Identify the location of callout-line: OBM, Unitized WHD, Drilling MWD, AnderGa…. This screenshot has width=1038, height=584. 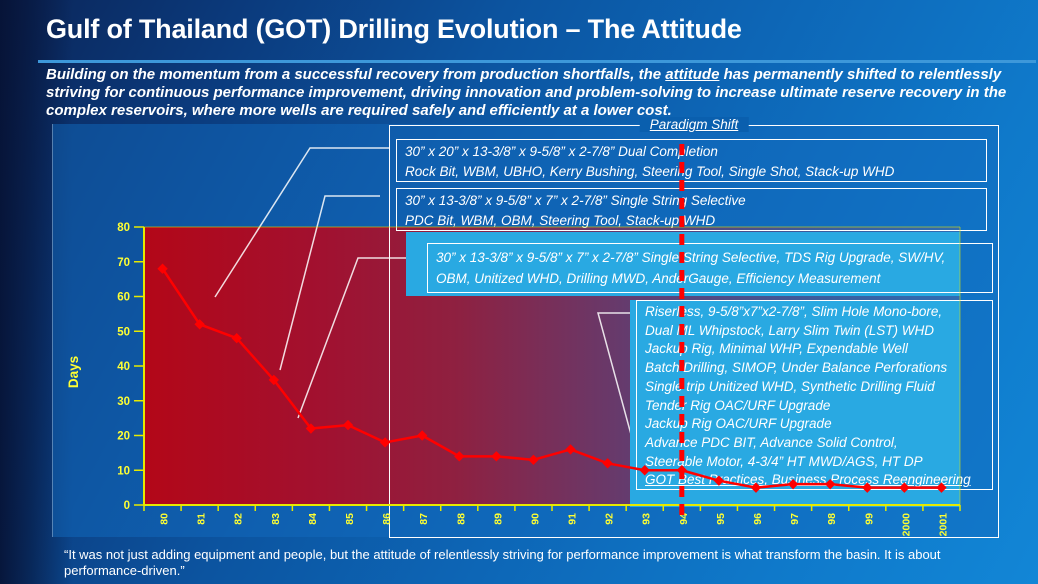
(658, 278).